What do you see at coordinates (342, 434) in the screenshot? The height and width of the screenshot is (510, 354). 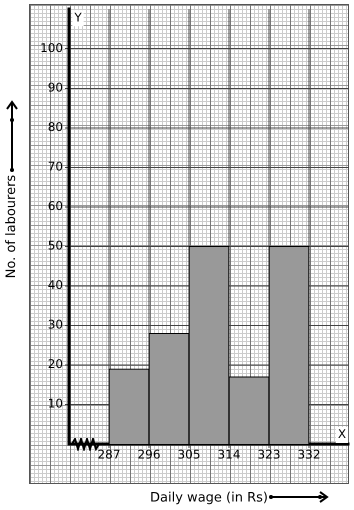 I see `annotation: X` at bounding box center [342, 434].